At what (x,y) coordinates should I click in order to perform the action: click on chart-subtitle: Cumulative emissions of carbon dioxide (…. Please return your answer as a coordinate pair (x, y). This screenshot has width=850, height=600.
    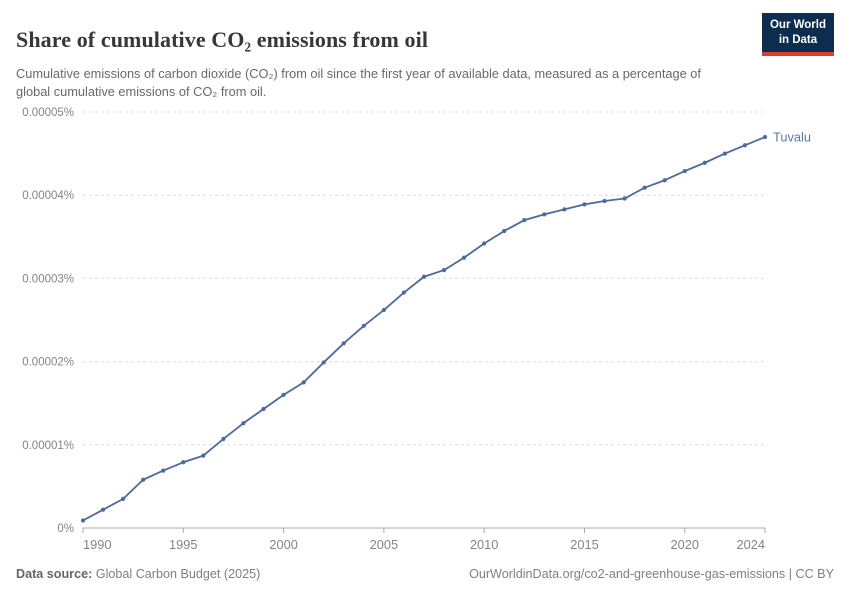
    Looking at the image, I should click on (358, 82).